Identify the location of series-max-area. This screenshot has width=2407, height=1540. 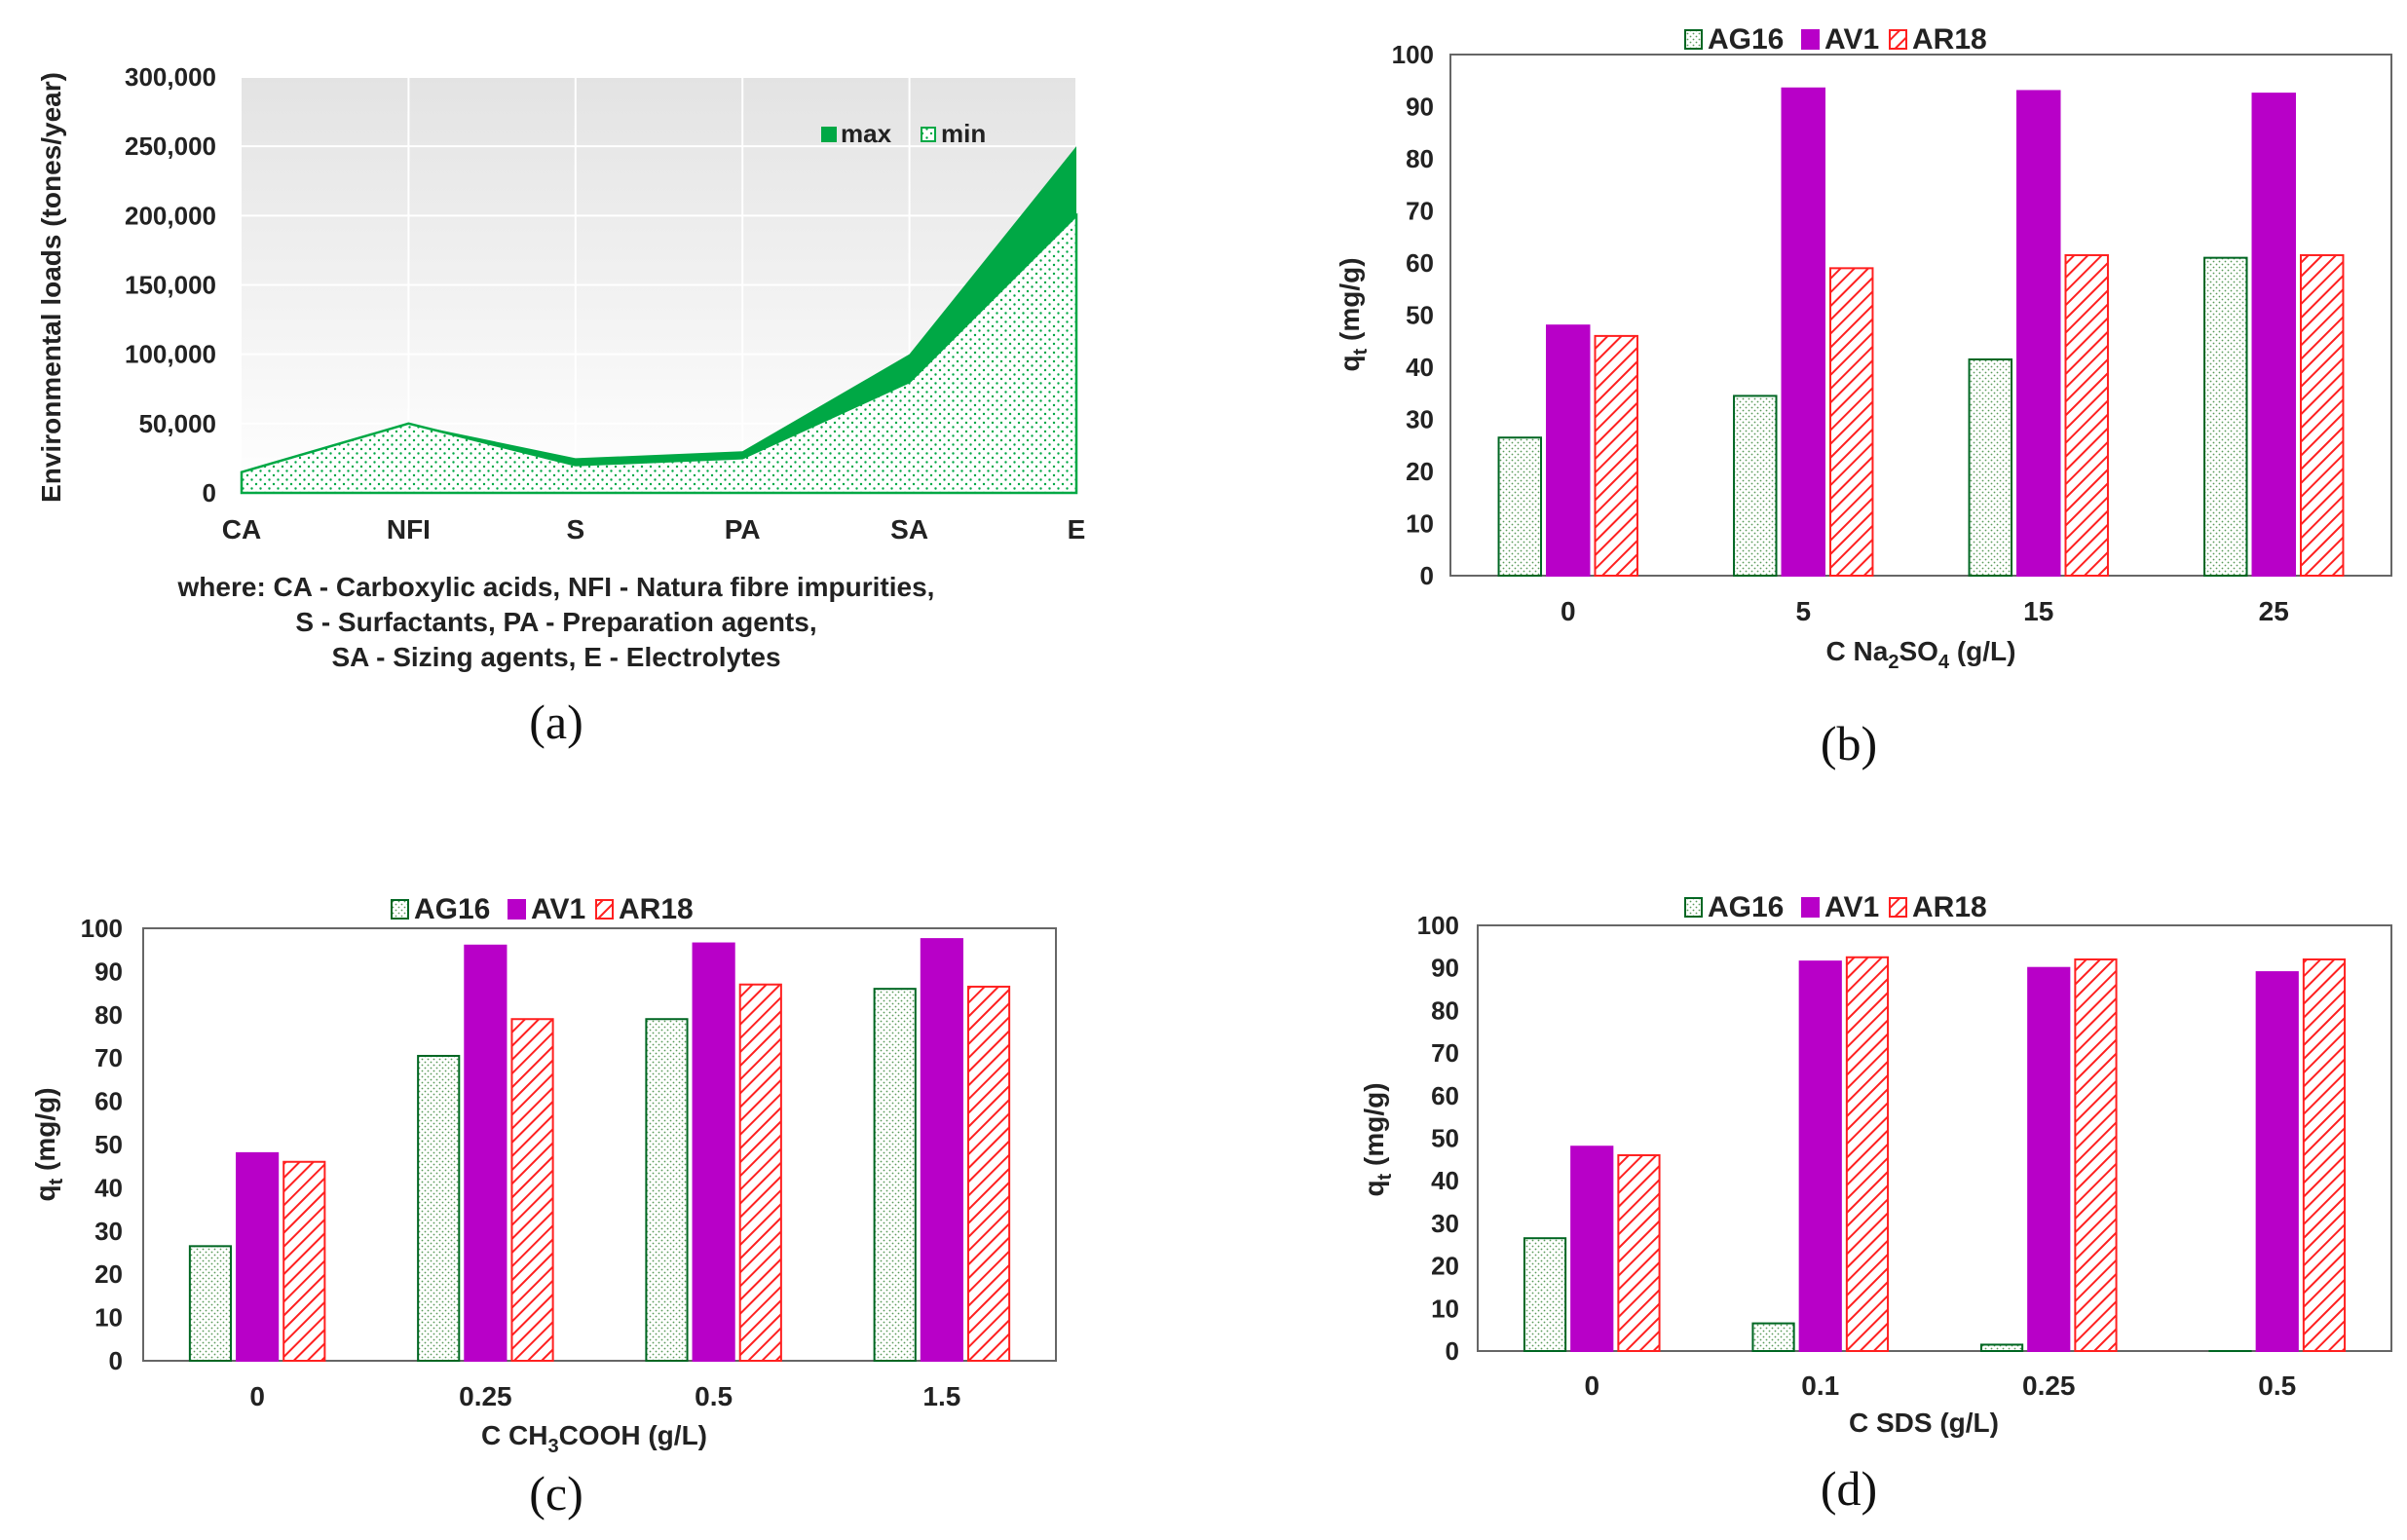
(659, 309).